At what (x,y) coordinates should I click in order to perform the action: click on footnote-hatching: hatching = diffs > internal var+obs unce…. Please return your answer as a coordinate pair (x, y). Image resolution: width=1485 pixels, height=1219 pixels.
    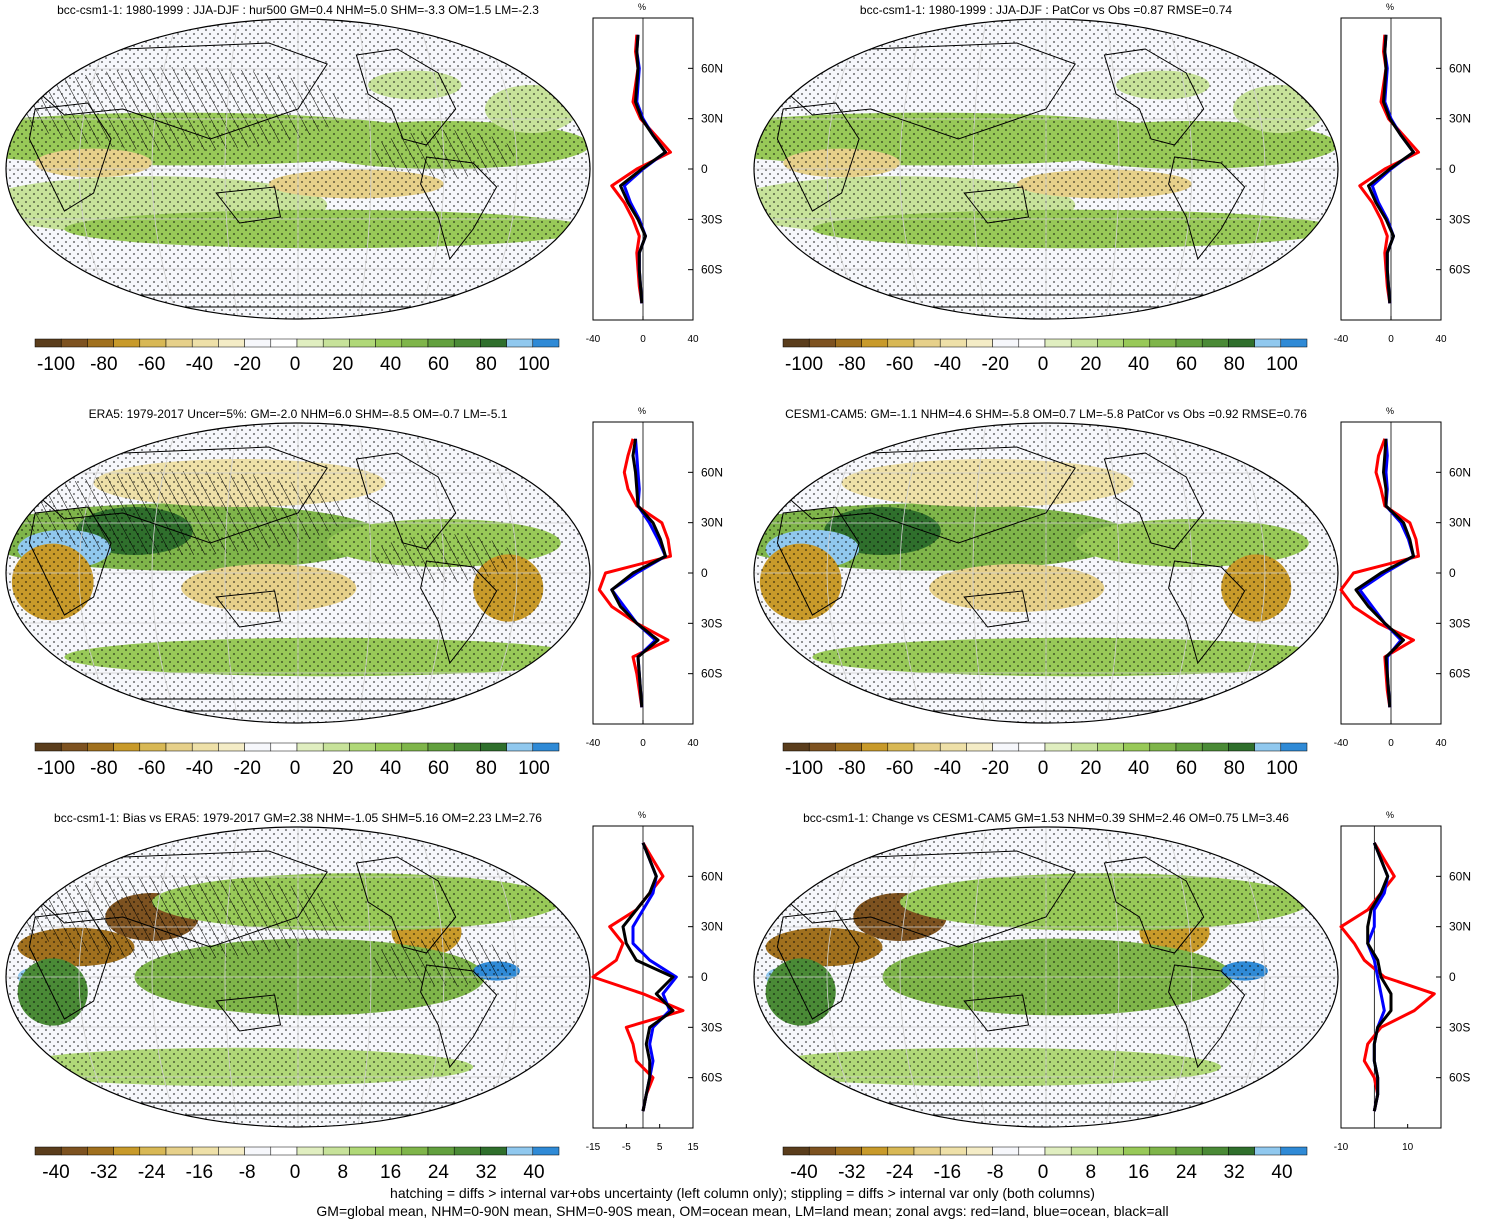
    Looking at the image, I should click on (742, 1193).